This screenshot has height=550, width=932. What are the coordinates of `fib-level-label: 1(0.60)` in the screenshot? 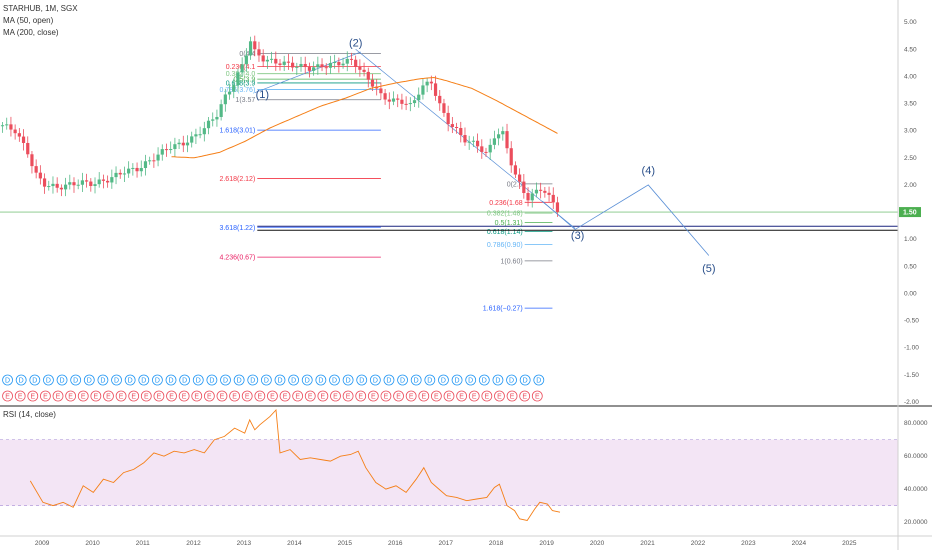 It's located at (511, 261).